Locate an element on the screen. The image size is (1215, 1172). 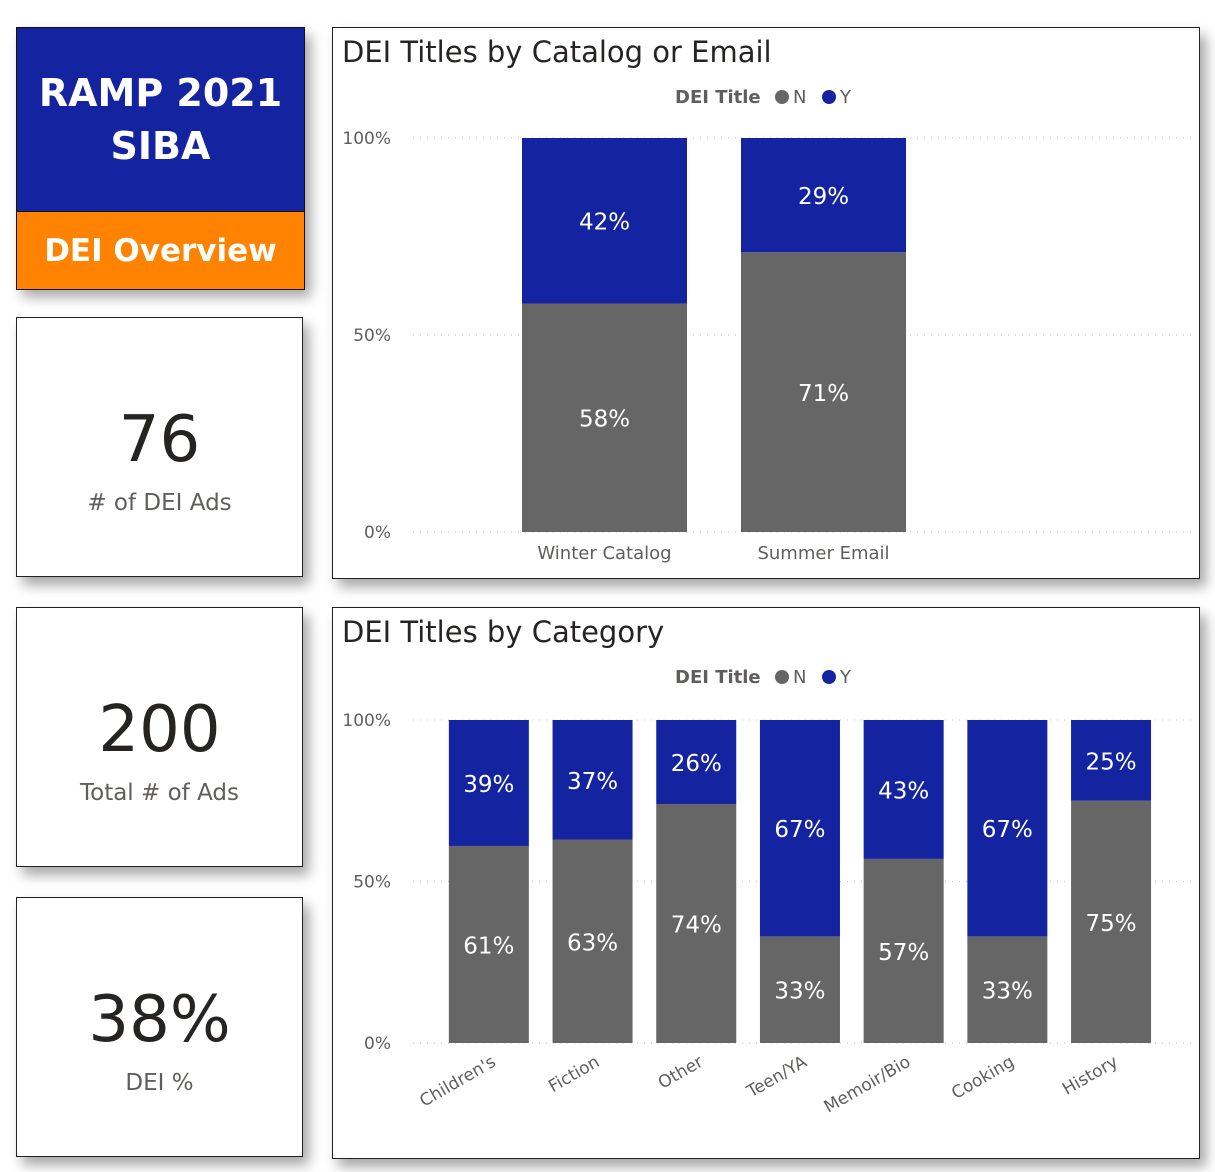
kpi-card-dei-ads: 76 # of DEI Ads is located at coordinates (159, 447).